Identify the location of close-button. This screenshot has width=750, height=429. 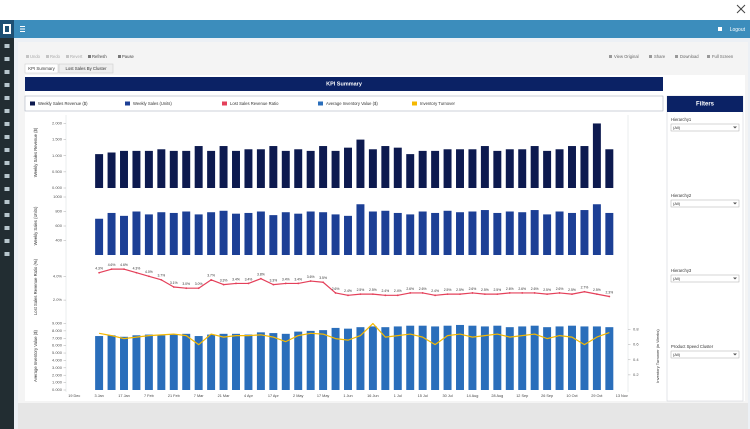
(741, 9).